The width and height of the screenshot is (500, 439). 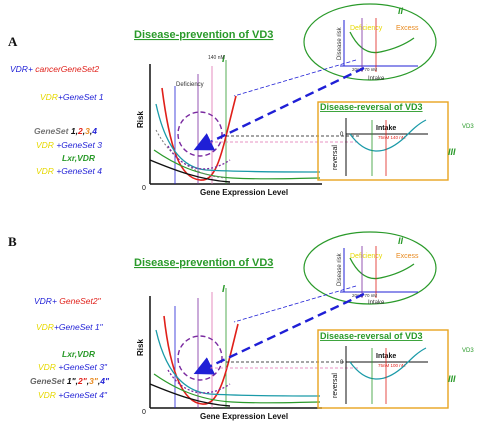 What do you see at coordinates (340, 269) in the screenshot?
I see `inset-b-y-label: Disease risk` at bounding box center [340, 269].